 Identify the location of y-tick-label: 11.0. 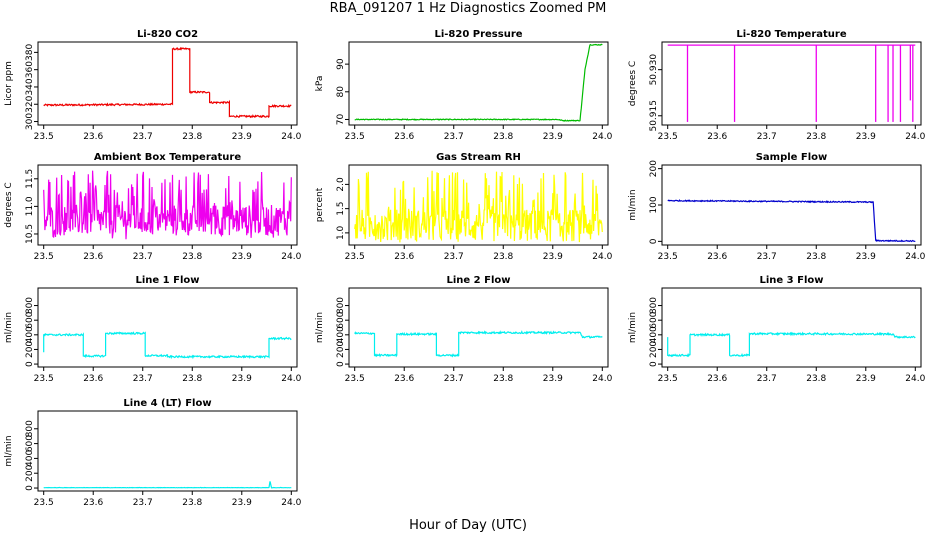
(30, 206).